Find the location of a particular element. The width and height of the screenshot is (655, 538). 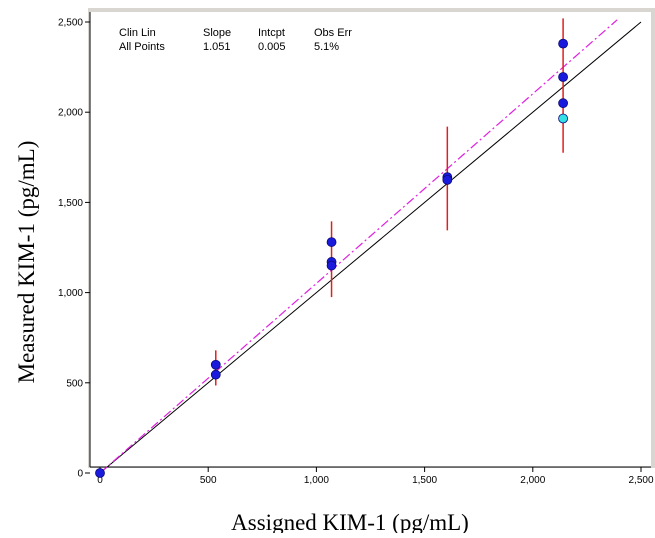

y-tick-label: 0 is located at coordinates (80, 474).